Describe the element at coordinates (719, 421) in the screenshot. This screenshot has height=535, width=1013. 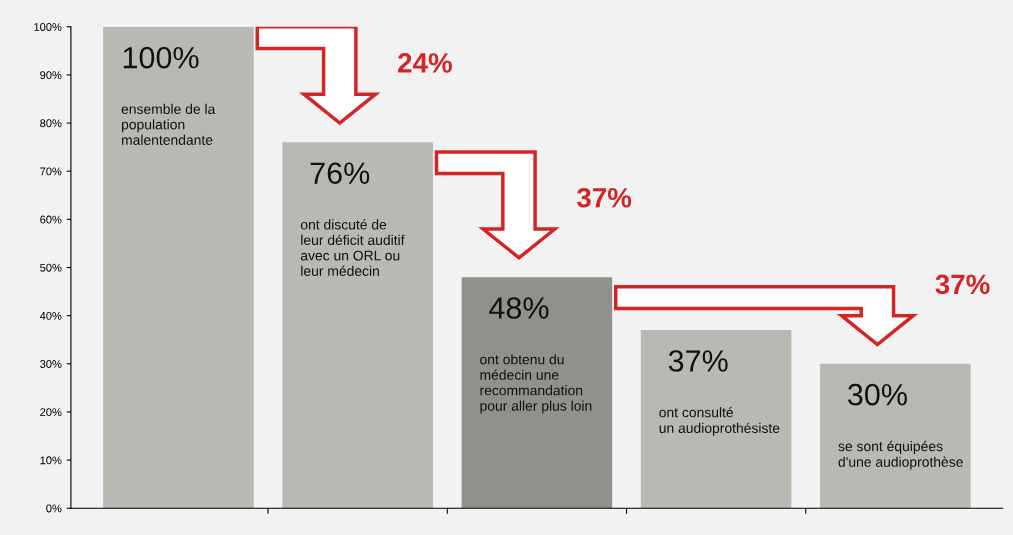
I see `annotation: ont consulté un audioprothésiste` at that location.